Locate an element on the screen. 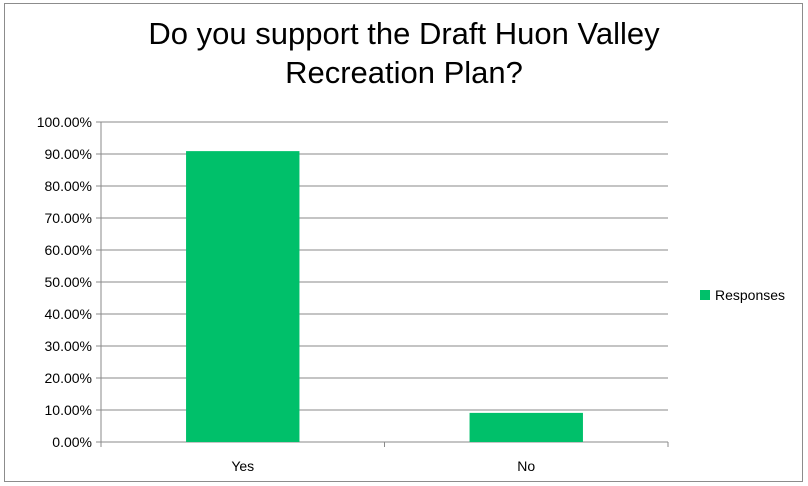 This screenshot has width=808, height=486. legend-label-responses: Responses is located at coordinates (750, 295).